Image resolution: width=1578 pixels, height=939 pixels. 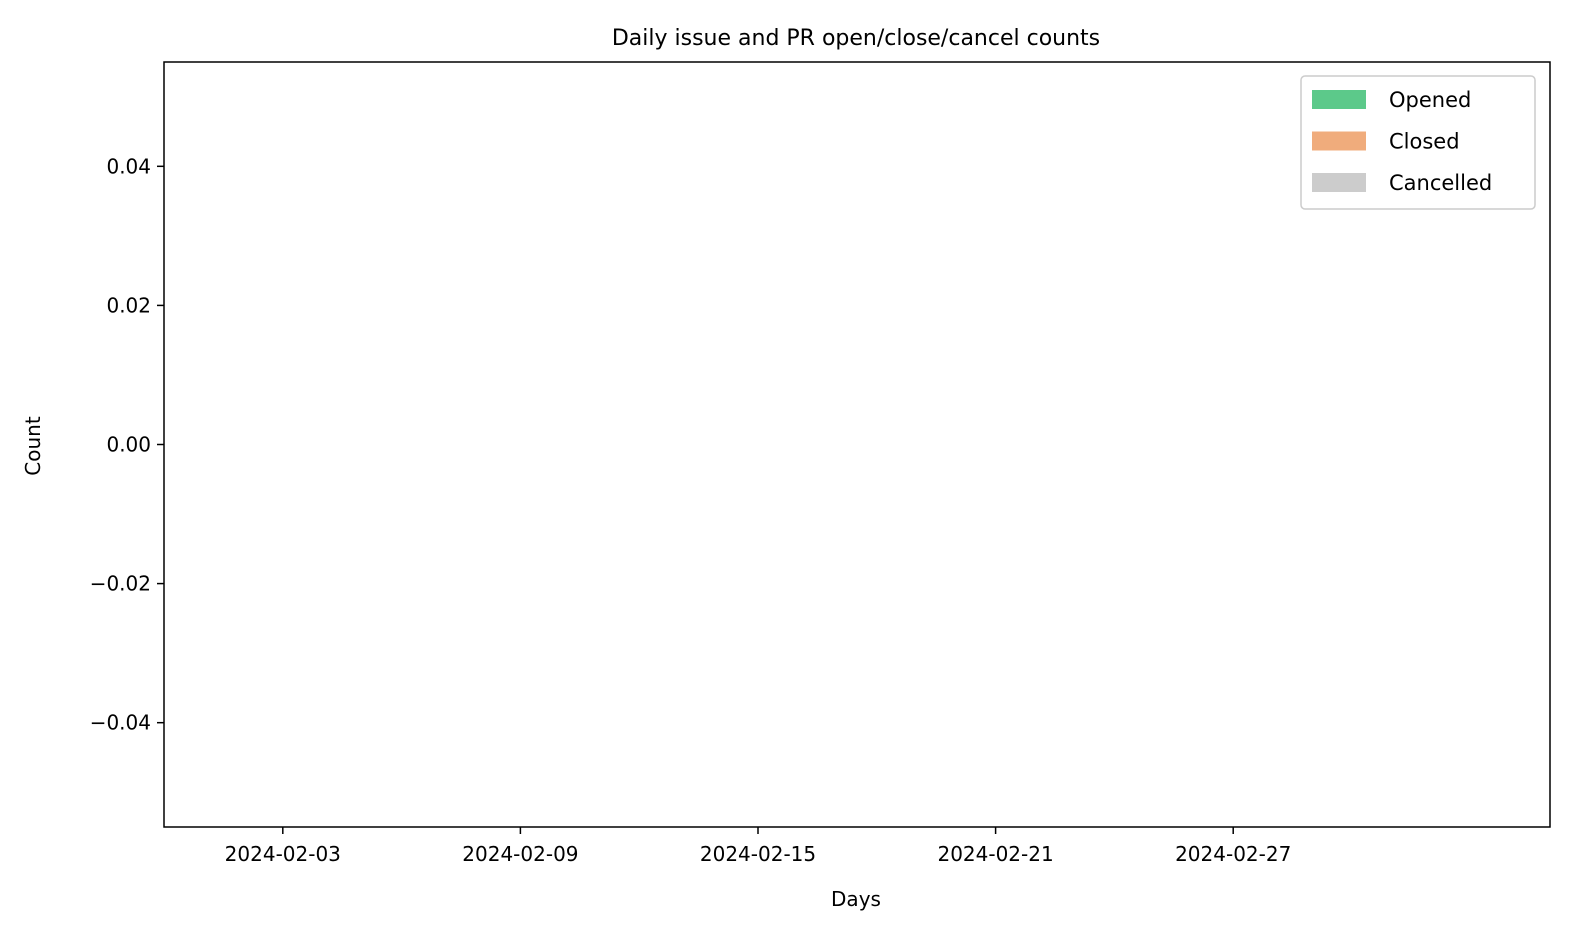 I want to click on y-tick-label: 0.04, so click(x=128, y=166).